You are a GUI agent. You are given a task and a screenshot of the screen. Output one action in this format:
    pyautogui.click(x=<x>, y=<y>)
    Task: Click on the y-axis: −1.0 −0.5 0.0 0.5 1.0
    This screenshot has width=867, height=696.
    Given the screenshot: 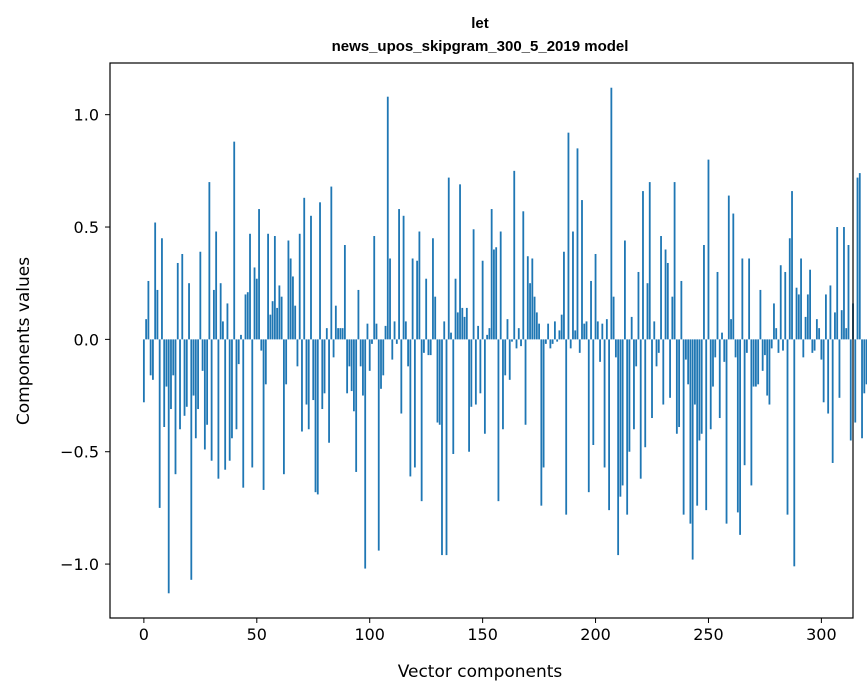 What is the action you would take?
    pyautogui.click(x=85, y=340)
    